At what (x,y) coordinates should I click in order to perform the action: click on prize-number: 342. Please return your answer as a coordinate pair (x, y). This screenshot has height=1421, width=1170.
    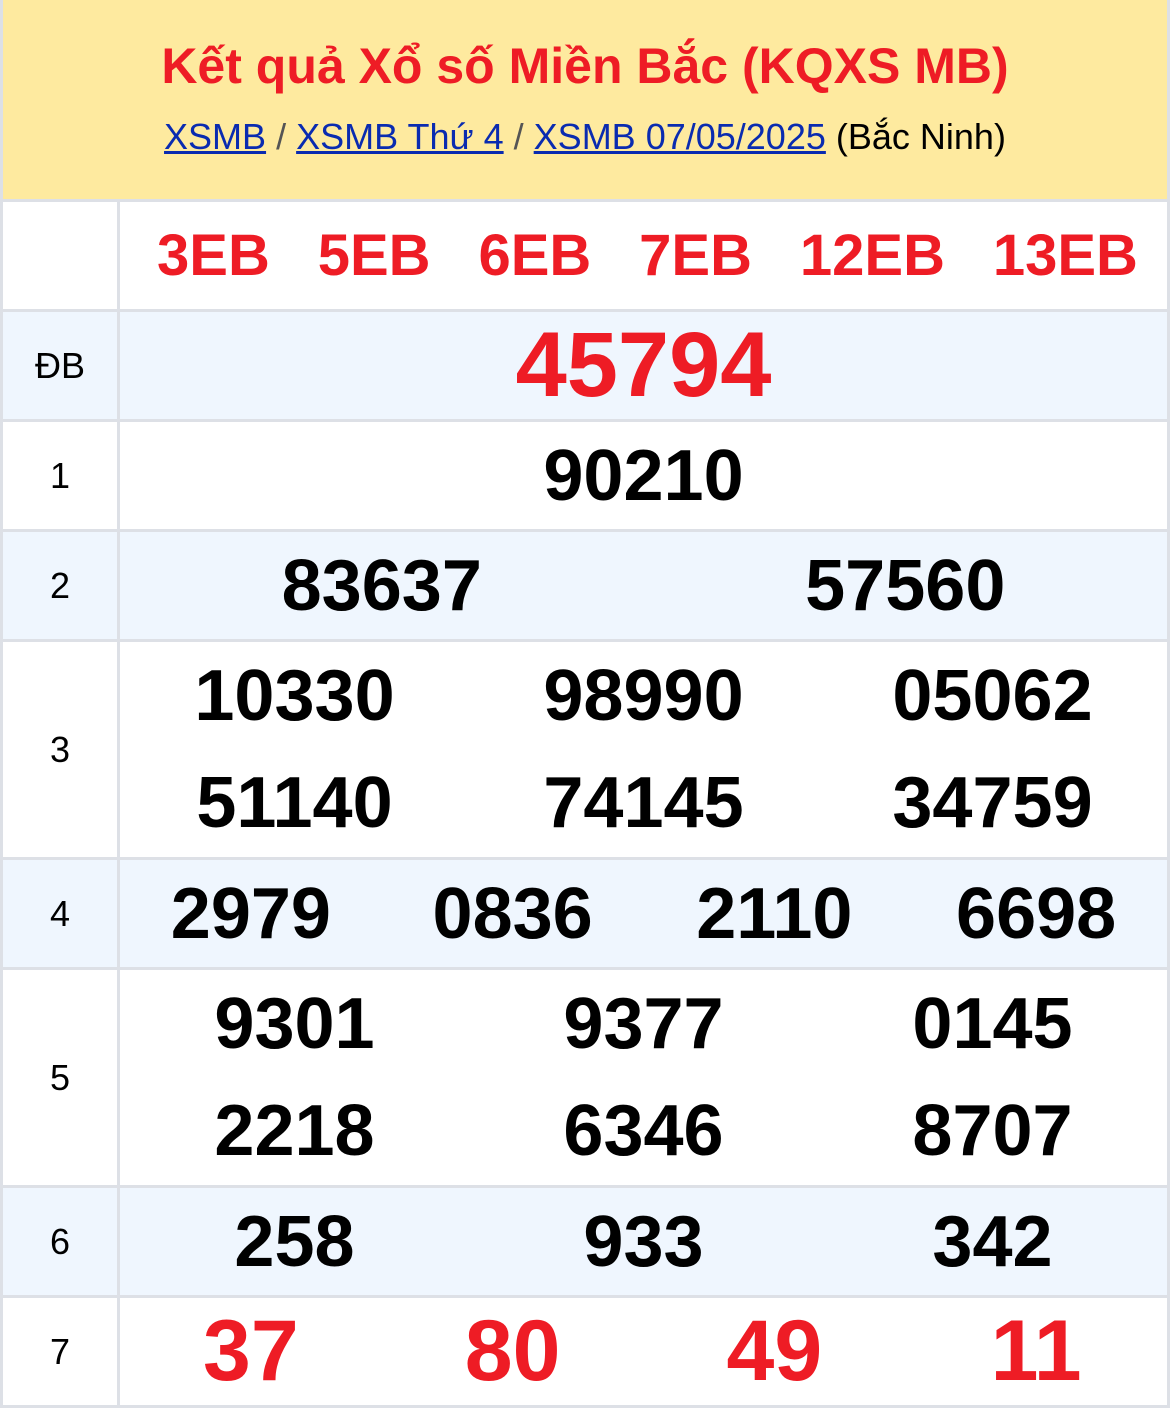
    Looking at the image, I should click on (992, 1241).